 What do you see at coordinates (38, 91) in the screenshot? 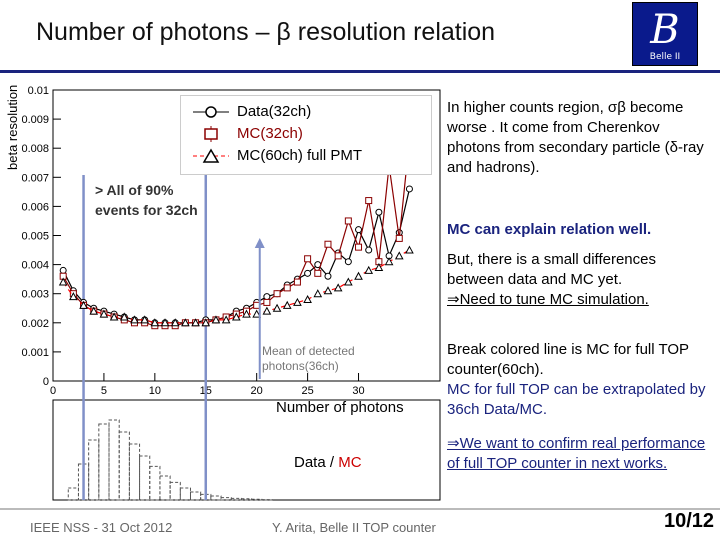
I see `y-tick-label: 0.01` at bounding box center [38, 91].